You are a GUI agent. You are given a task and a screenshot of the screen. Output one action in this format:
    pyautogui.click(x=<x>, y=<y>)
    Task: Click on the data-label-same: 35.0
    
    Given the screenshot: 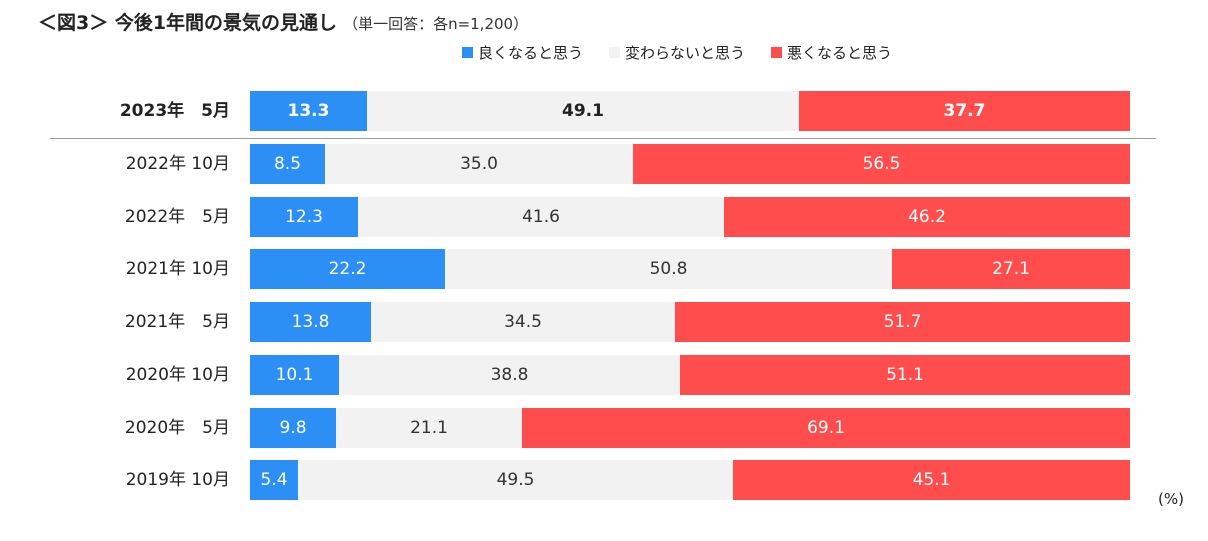 What is the action you would take?
    pyautogui.click(x=479, y=164)
    